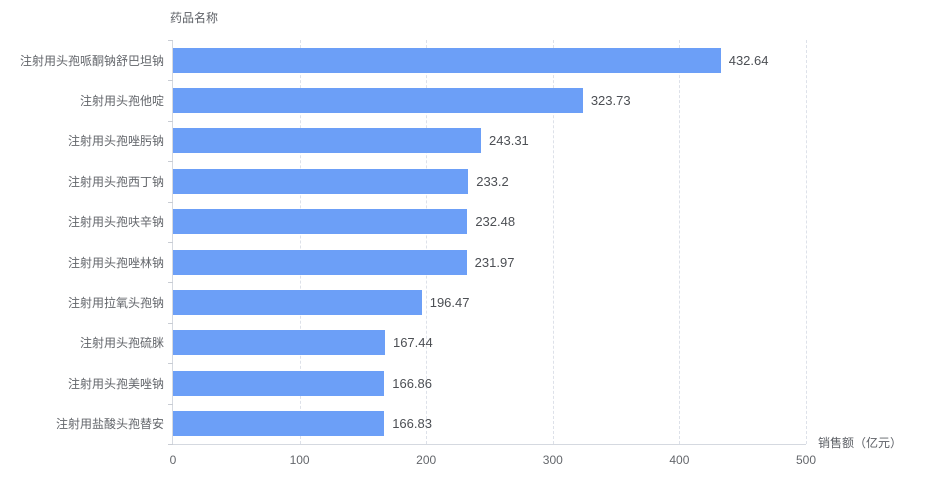  What do you see at coordinates (449, 303) in the screenshot?
I see `value-label: 196.47` at bounding box center [449, 303].